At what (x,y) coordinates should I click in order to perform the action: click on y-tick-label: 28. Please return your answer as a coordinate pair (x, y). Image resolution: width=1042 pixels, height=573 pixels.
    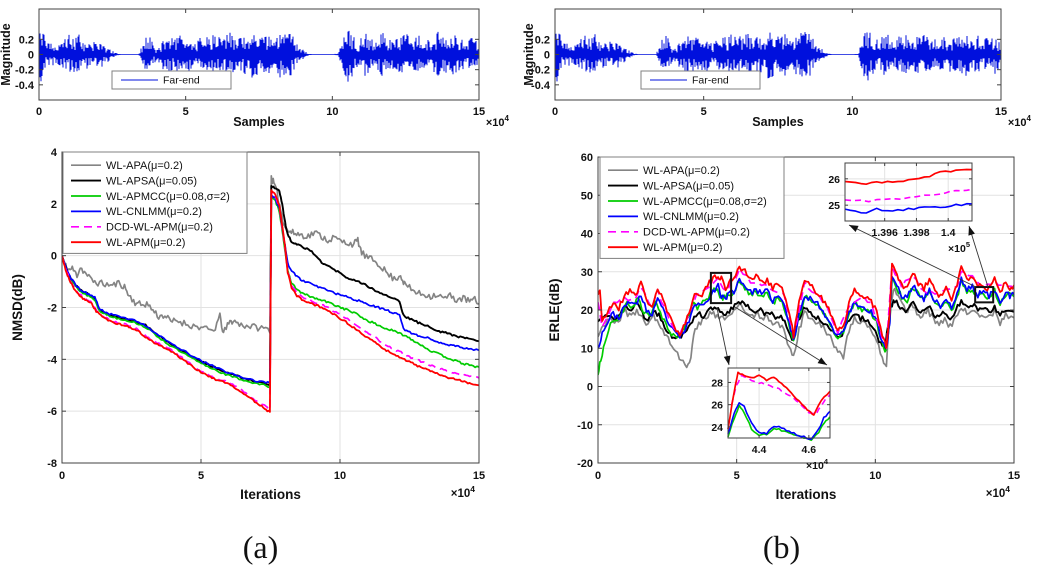
    Looking at the image, I should click on (717, 383).